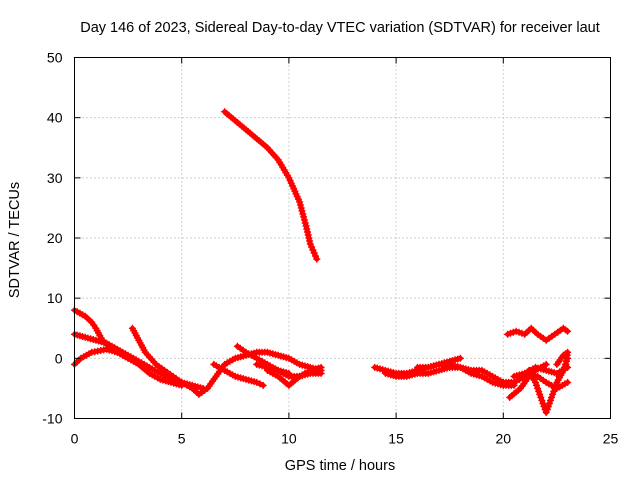 This screenshot has width=640, height=480. What do you see at coordinates (55, 58) in the screenshot?
I see `y-tick-label: 50` at bounding box center [55, 58].